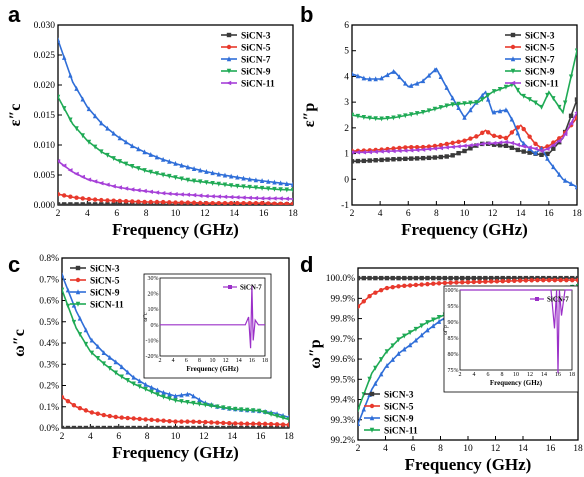  What do you see at coordinates (446, 329) in the screenshot?
I see `inset-y-axis-label: ω″p` at bounding box center [446, 329].